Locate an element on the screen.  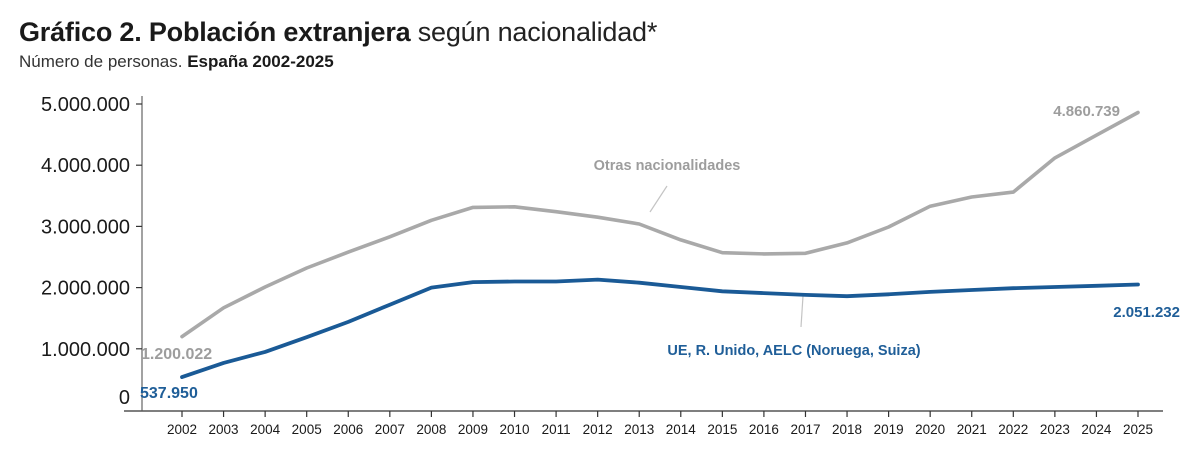
x-tick-label: 2014 is located at coordinates (681, 429).